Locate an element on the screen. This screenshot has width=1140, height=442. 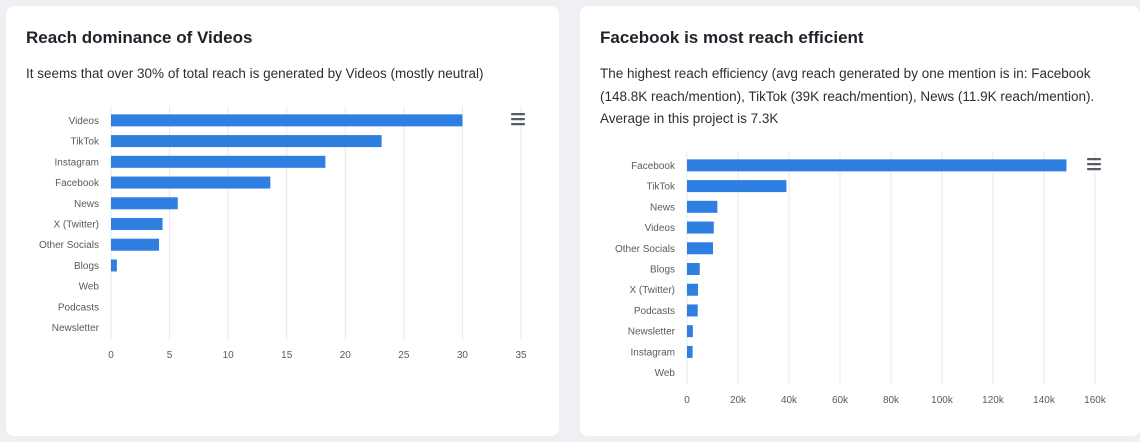
x-tick-label: 10 is located at coordinates (229, 355).